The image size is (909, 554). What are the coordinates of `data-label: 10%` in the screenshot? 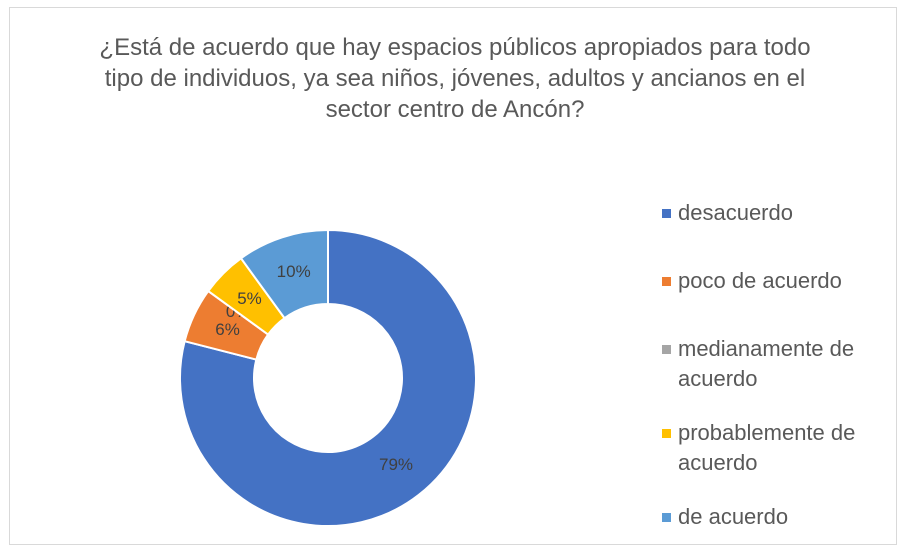 It's located at (294, 271).